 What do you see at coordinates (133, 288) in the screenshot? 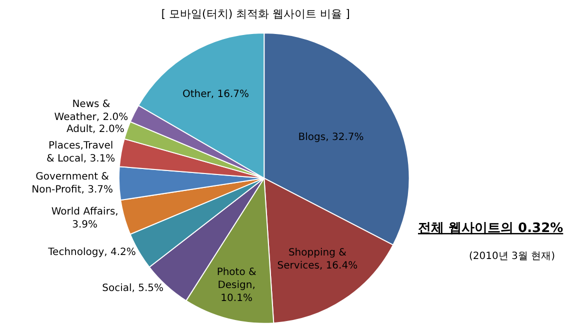
I see `slice-label: Social, 5.5%` at bounding box center [133, 288].